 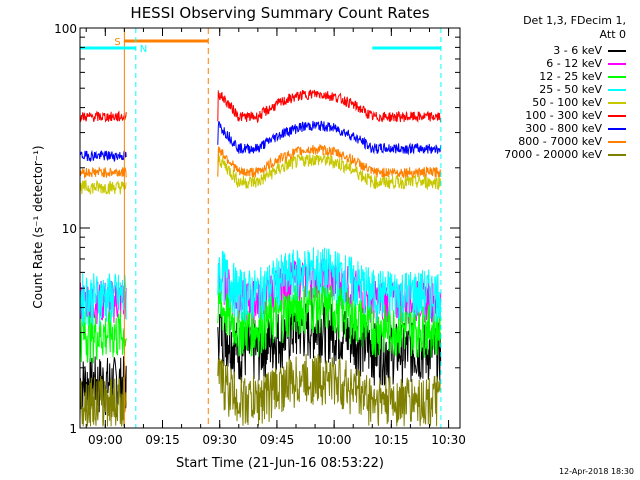 What do you see at coordinates (596, 471) in the screenshot?
I see `footer-timestamp: 12-Apr-2018 18:30` at bounding box center [596, 471].